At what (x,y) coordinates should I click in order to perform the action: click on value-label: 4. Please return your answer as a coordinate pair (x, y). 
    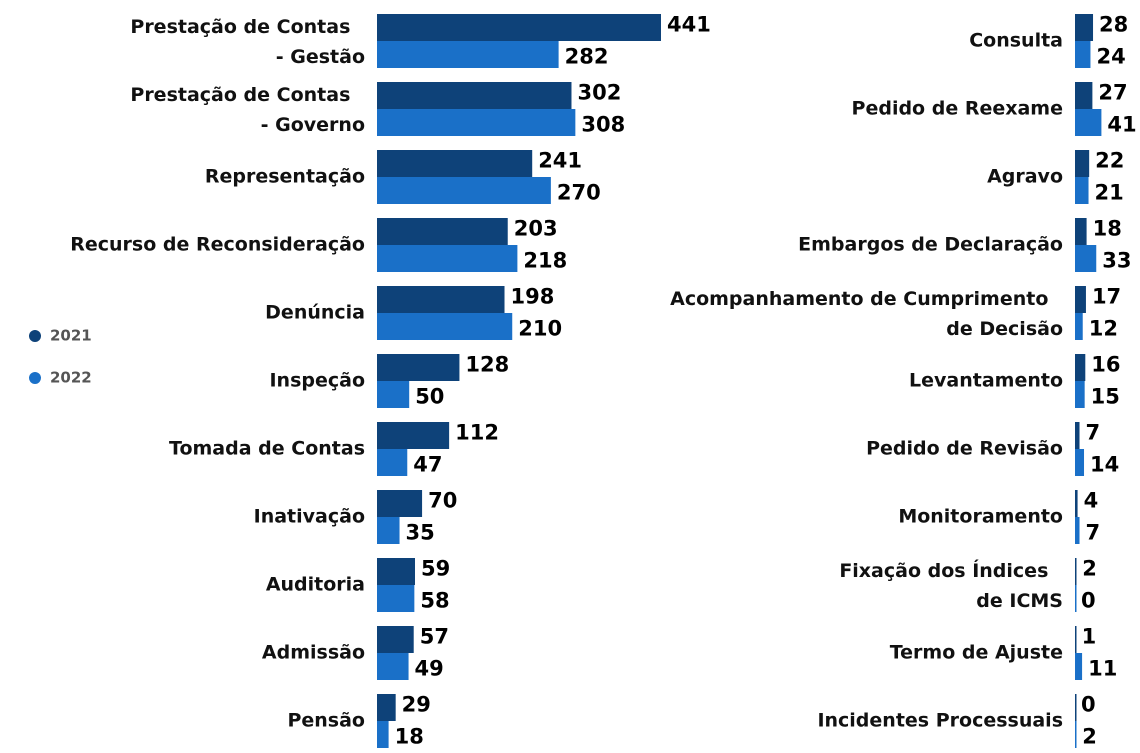
    Looking at the image, I should click on (1091, 501).